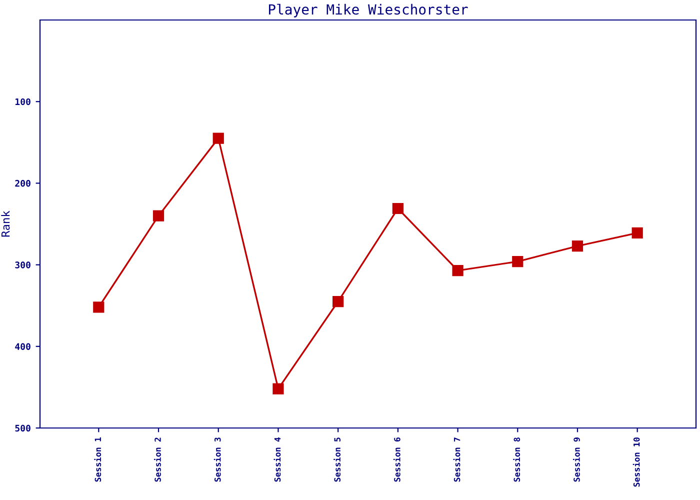 The height and width of the screenshot is (500, 700). What do you see at coordinates (5, 223) in the screenshot?
I see `y-axis-title: Rank` at bounding box center [5, 223].